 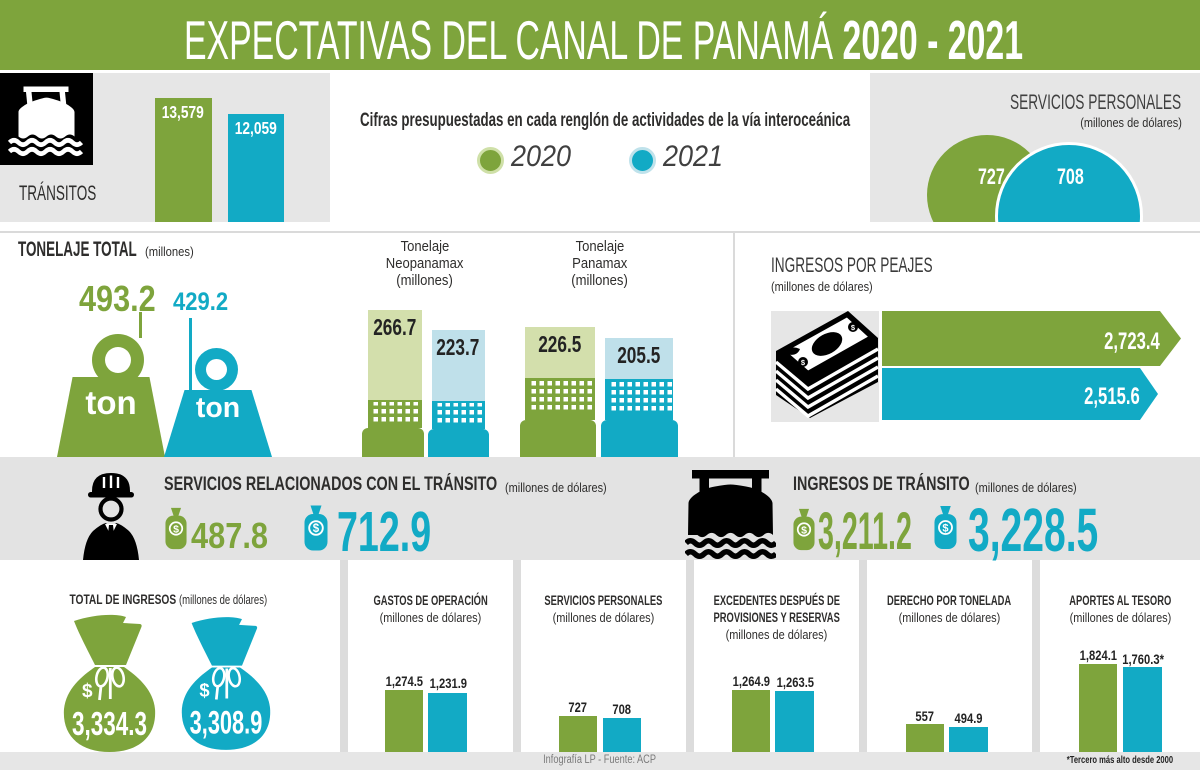 What do you see at coordinates (109, 724) in the screenshot?
I see `svg-text: 3,334.3` at bounding box center [109, 724].